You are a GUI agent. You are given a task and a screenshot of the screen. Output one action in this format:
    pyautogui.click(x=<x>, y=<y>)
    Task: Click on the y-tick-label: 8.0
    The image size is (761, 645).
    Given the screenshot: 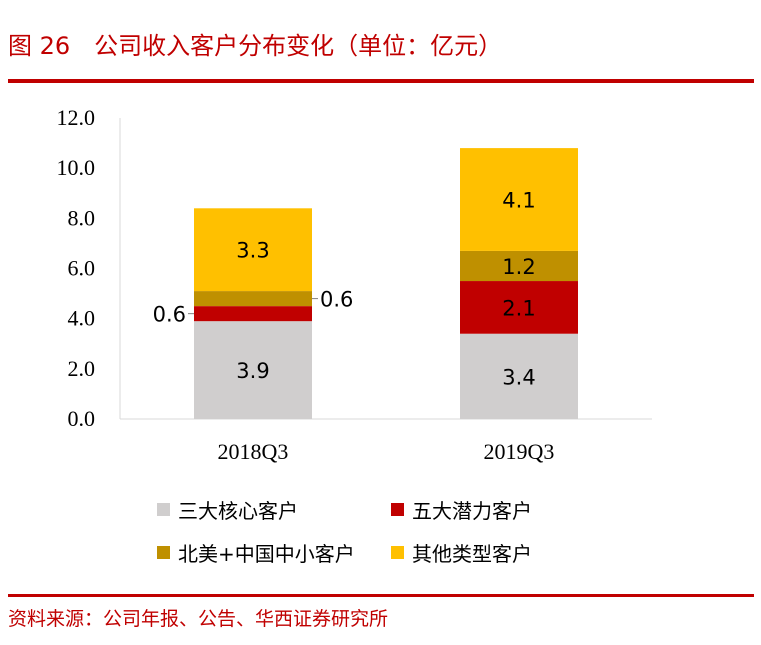 What is the action you would take?
    pyautogui.click(x=82, y=217)
    